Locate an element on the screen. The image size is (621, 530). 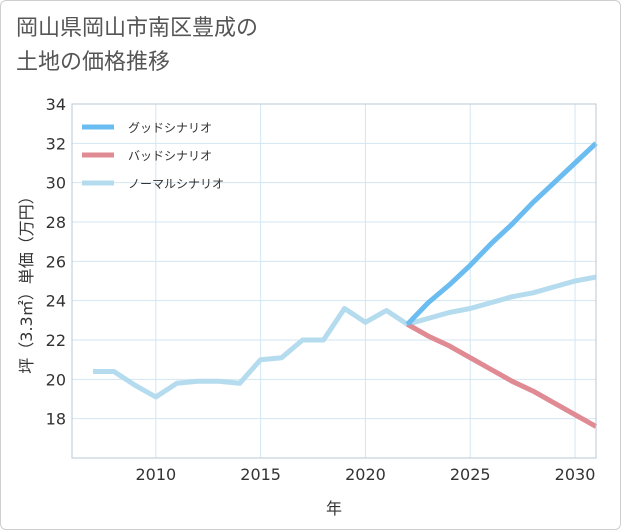
x-tick-label: 2030 is located at coordinates (575, 474).